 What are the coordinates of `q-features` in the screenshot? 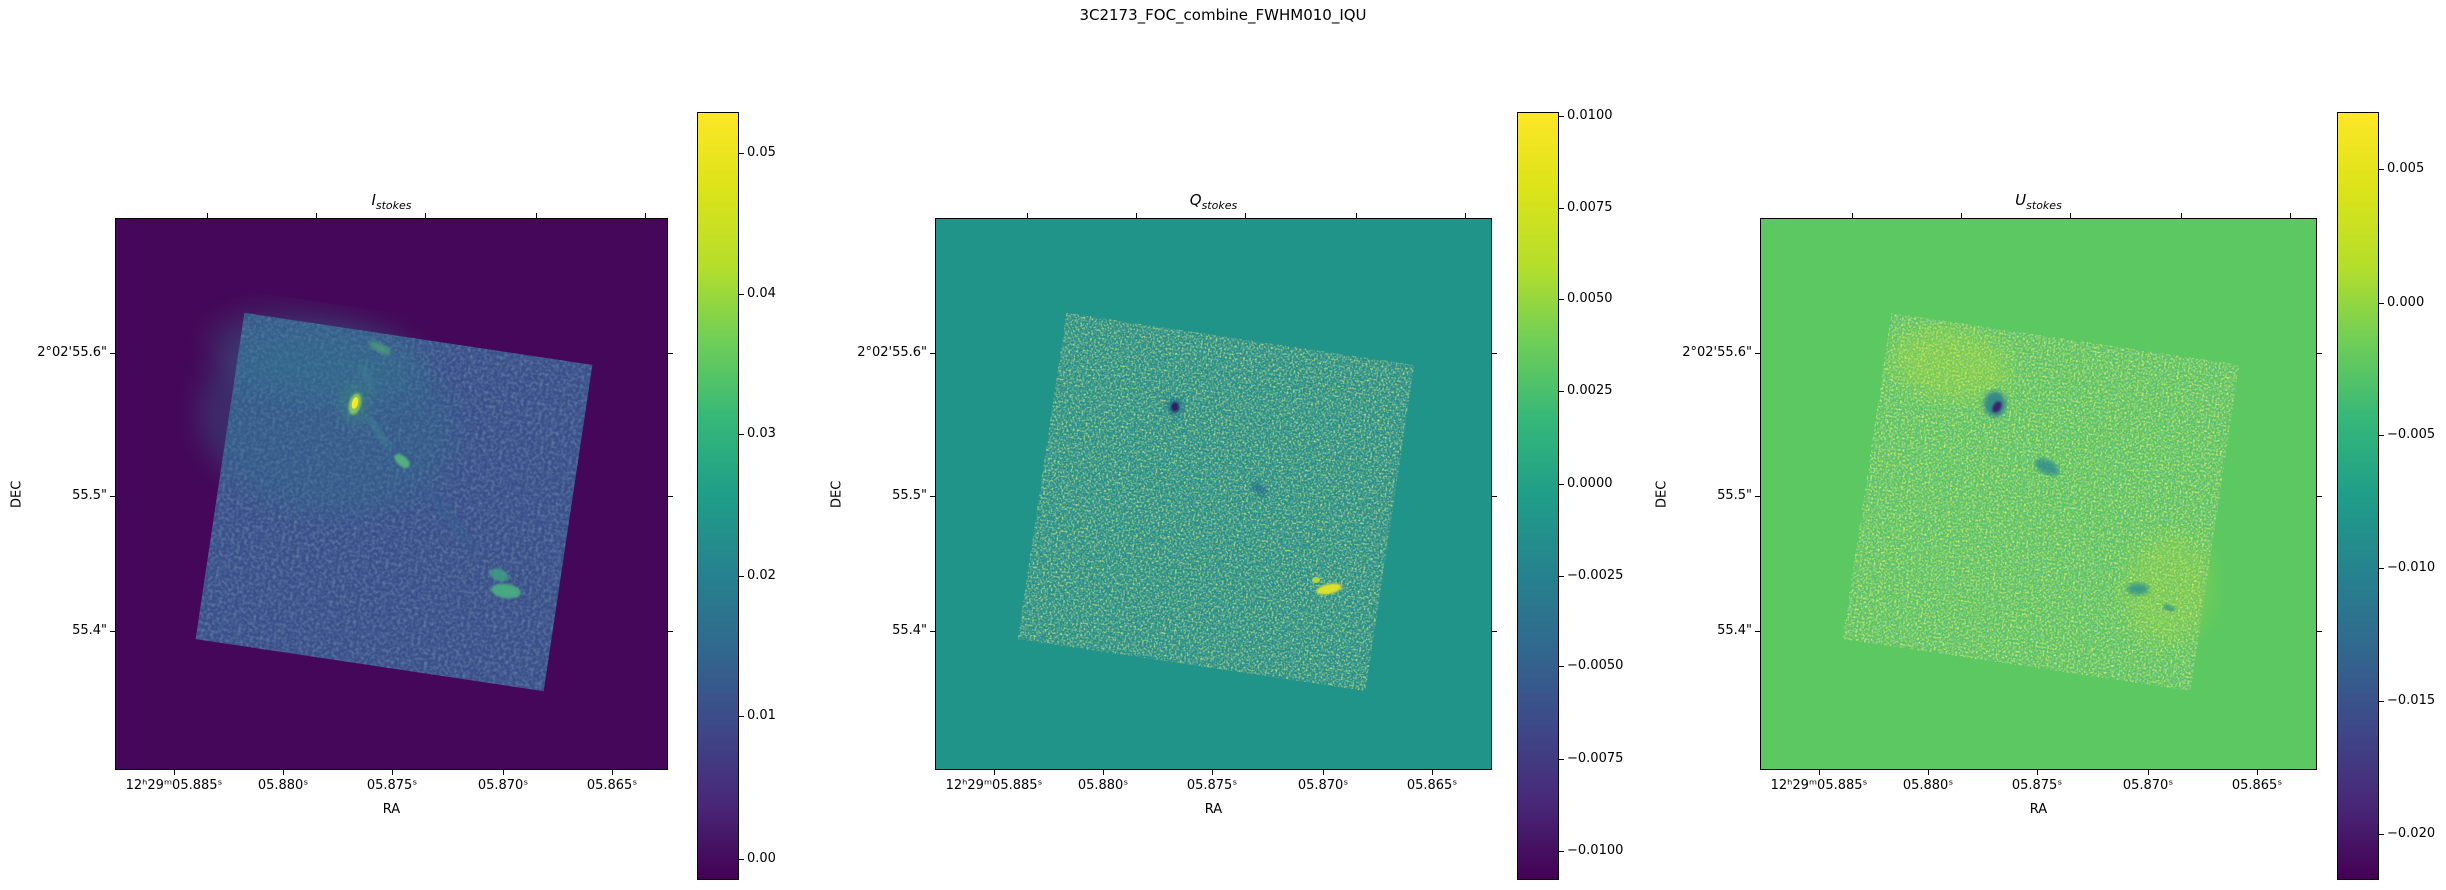 It's located at (1254, 496).